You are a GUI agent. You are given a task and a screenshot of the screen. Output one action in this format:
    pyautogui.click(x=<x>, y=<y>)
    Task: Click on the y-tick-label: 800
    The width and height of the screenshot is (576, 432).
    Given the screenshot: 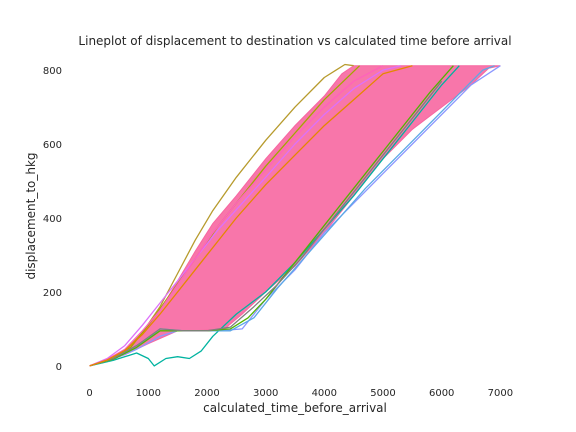 What is the action you would take?
    pyautogui.click(x=52, y=71)
    